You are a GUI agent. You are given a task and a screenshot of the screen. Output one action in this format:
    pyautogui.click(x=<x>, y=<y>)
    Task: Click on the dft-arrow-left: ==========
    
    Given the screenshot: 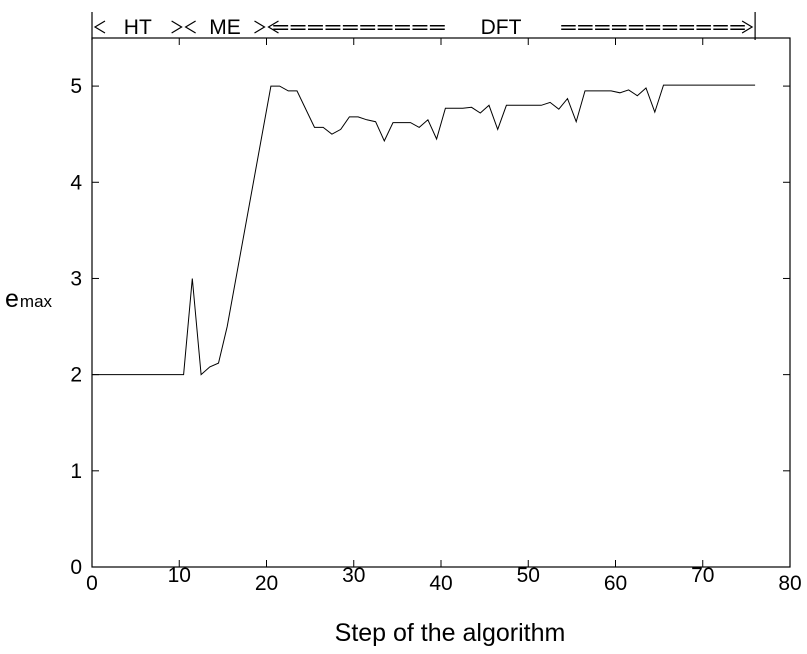 What is the action you would take?
    pyautogui.click(x=359, y=27)
    